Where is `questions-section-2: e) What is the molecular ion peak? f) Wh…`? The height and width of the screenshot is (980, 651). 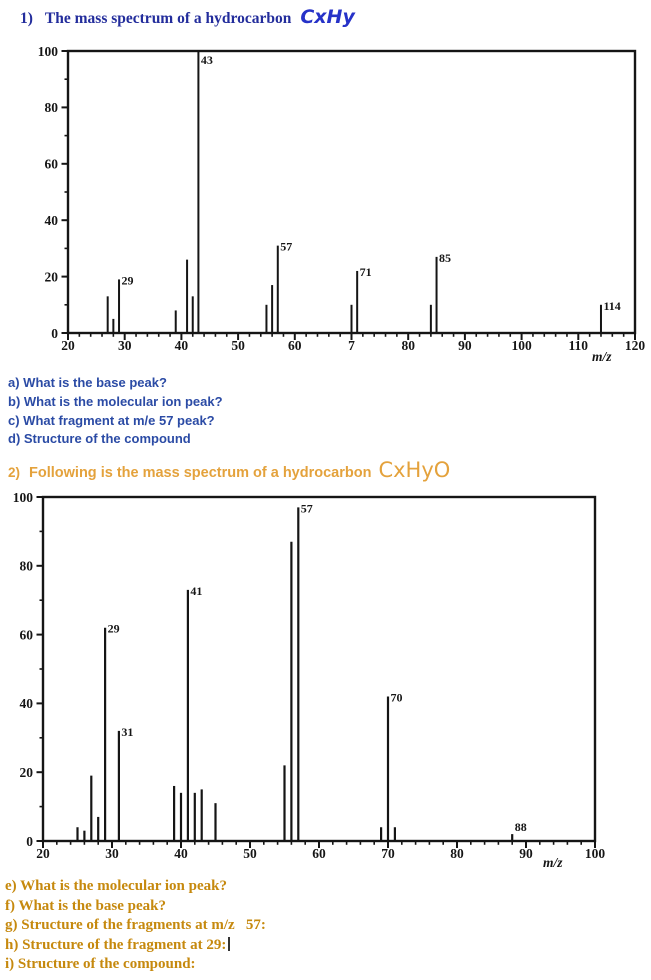
questions-section-2: e) What is the molecular ion peak? f) Wh… is located at coordinates (135, 926).